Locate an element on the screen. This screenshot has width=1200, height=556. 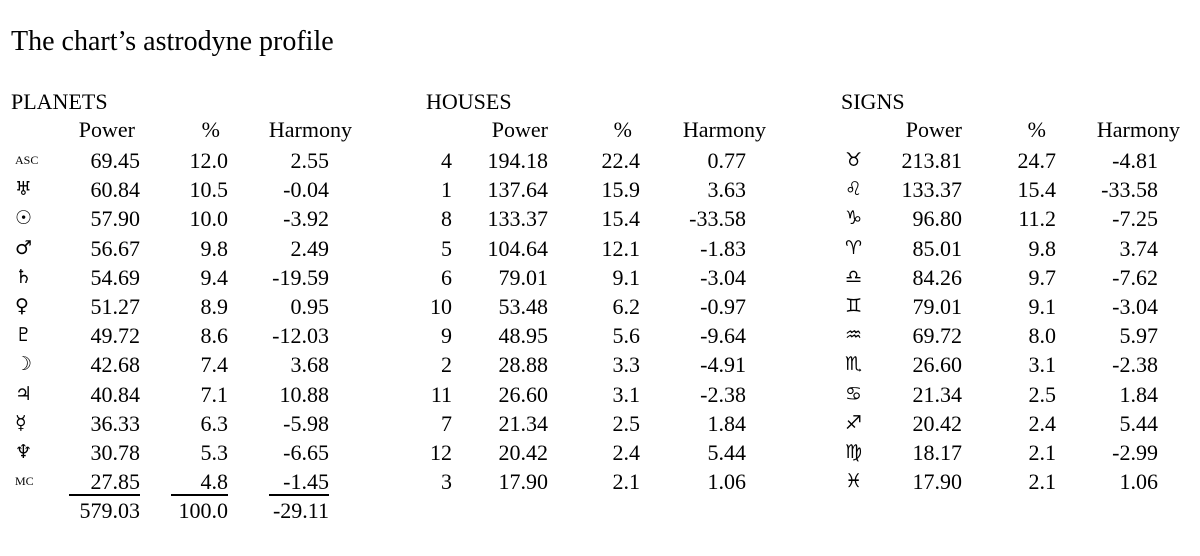
percent-total-rule is located at coordinates (199, 495).